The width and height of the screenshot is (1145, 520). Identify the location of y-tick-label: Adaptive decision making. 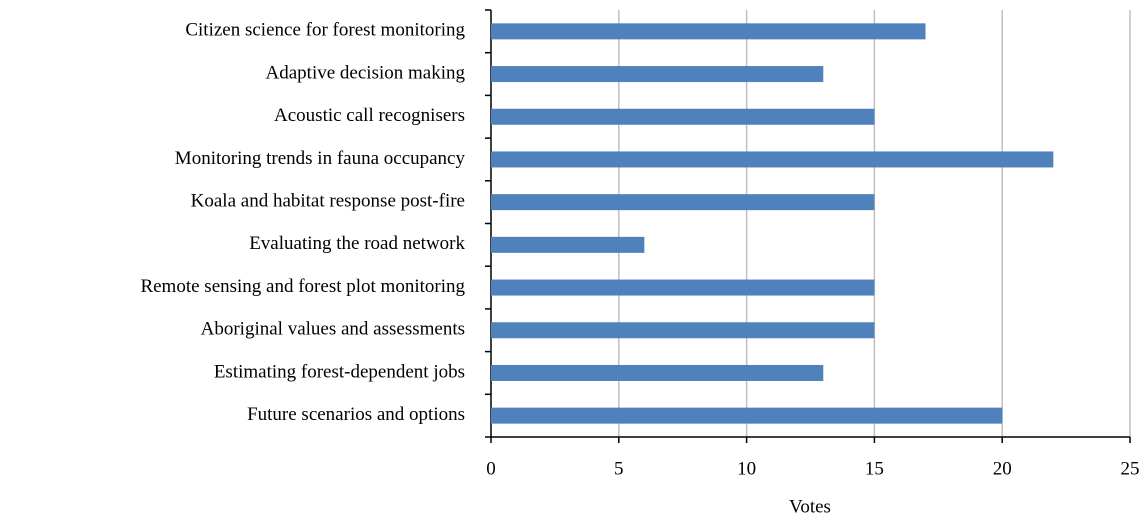
(366, 72).